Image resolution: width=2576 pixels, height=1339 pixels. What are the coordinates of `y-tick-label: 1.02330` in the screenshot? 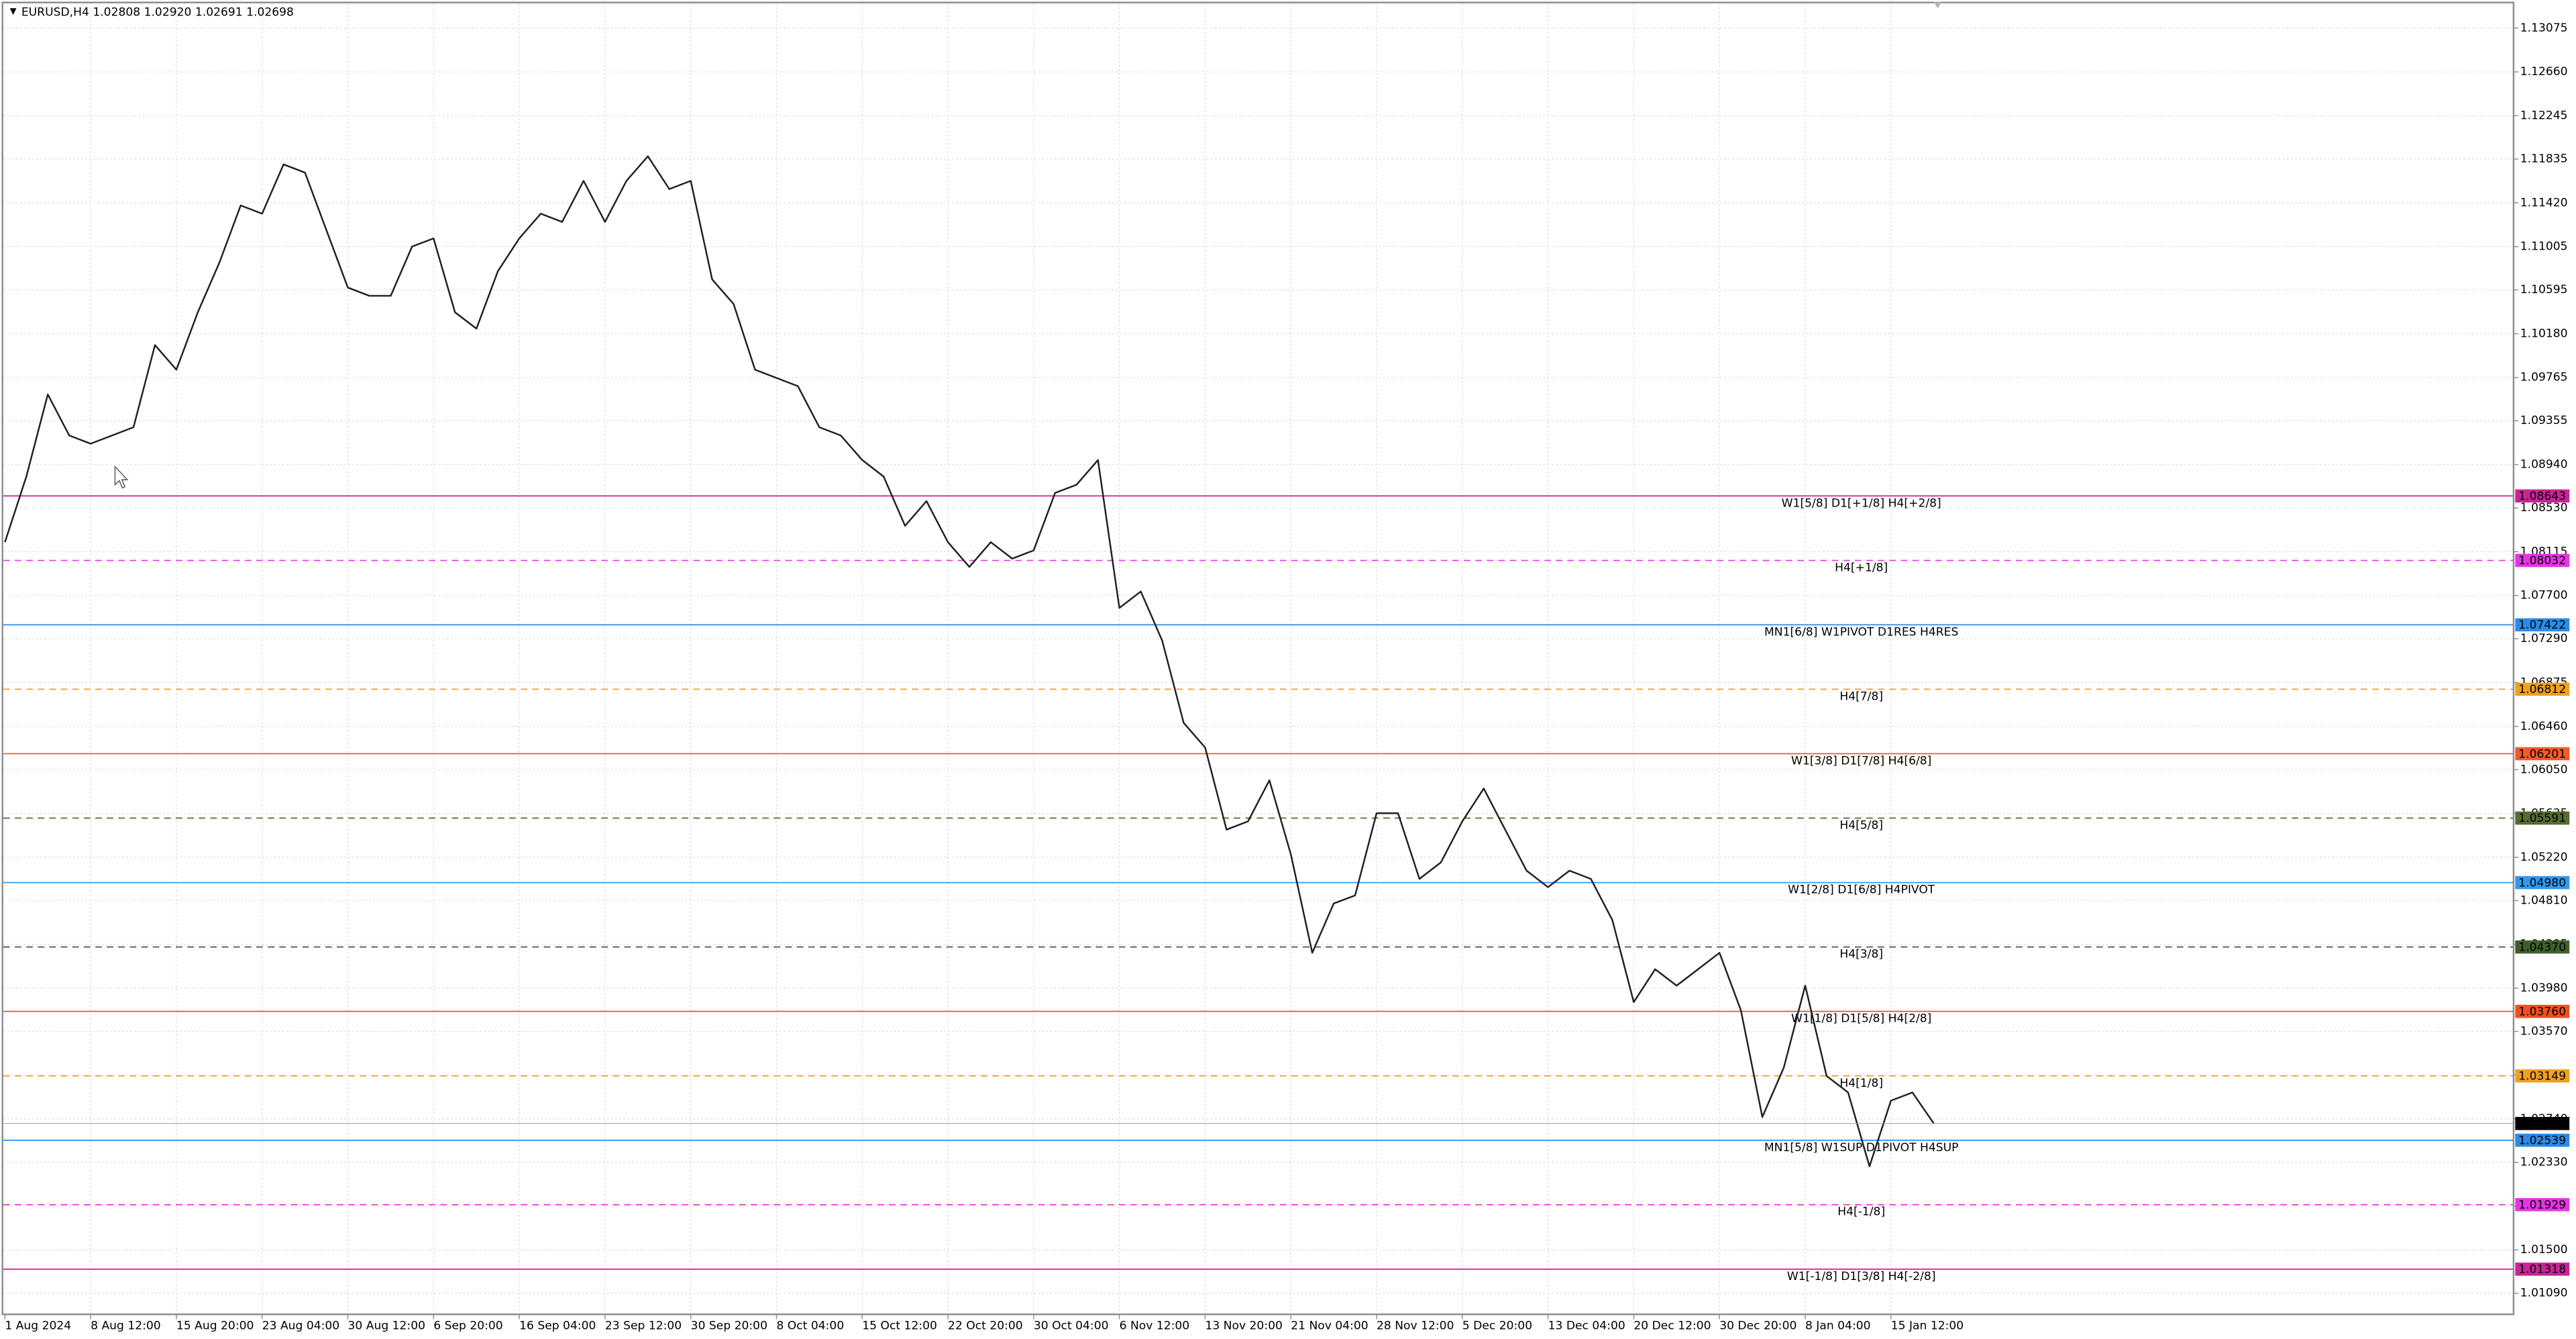 It's located at (2544, 1162).